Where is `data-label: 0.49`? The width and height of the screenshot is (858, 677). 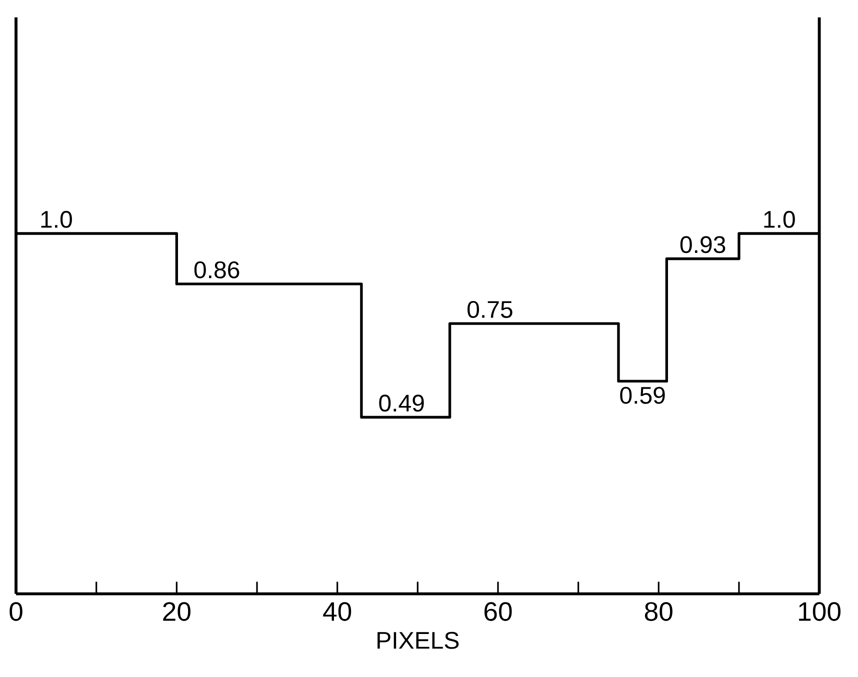 data-label: 0.49 is located at coordinates (401, 403).